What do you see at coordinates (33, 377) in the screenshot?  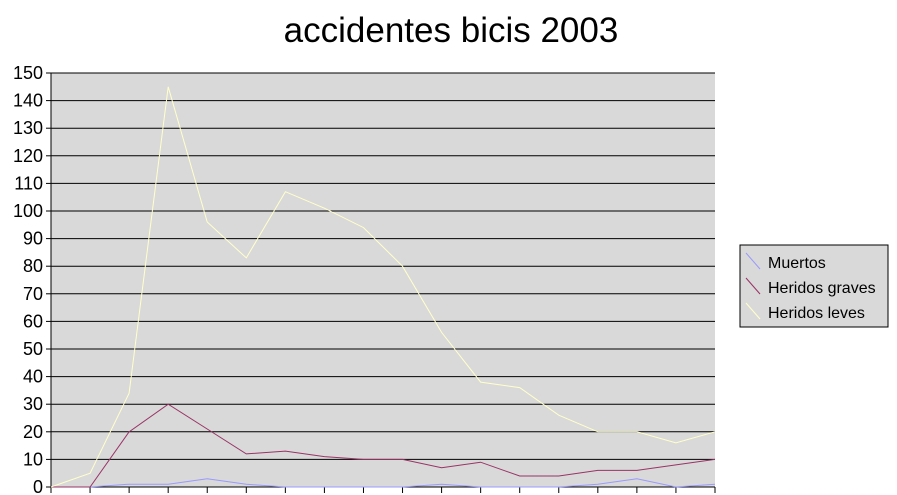 I see `y-tick-label-40: 40` at bounding box center [33, 377].